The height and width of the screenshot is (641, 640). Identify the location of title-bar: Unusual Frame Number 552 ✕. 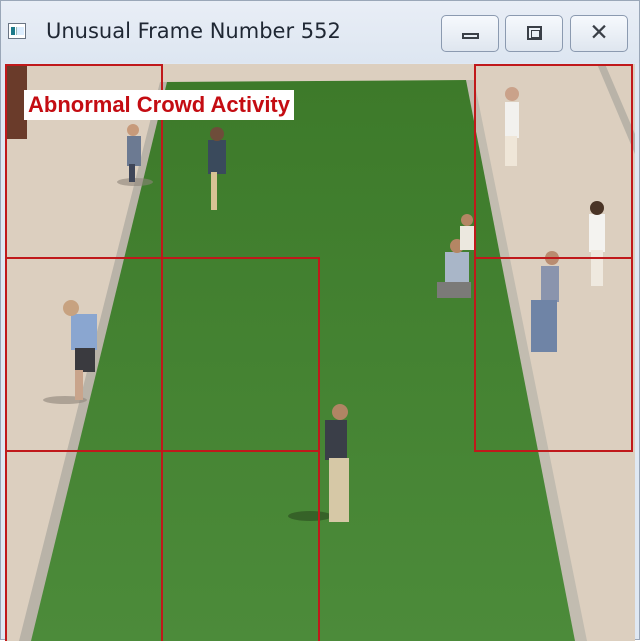
(320, 32).